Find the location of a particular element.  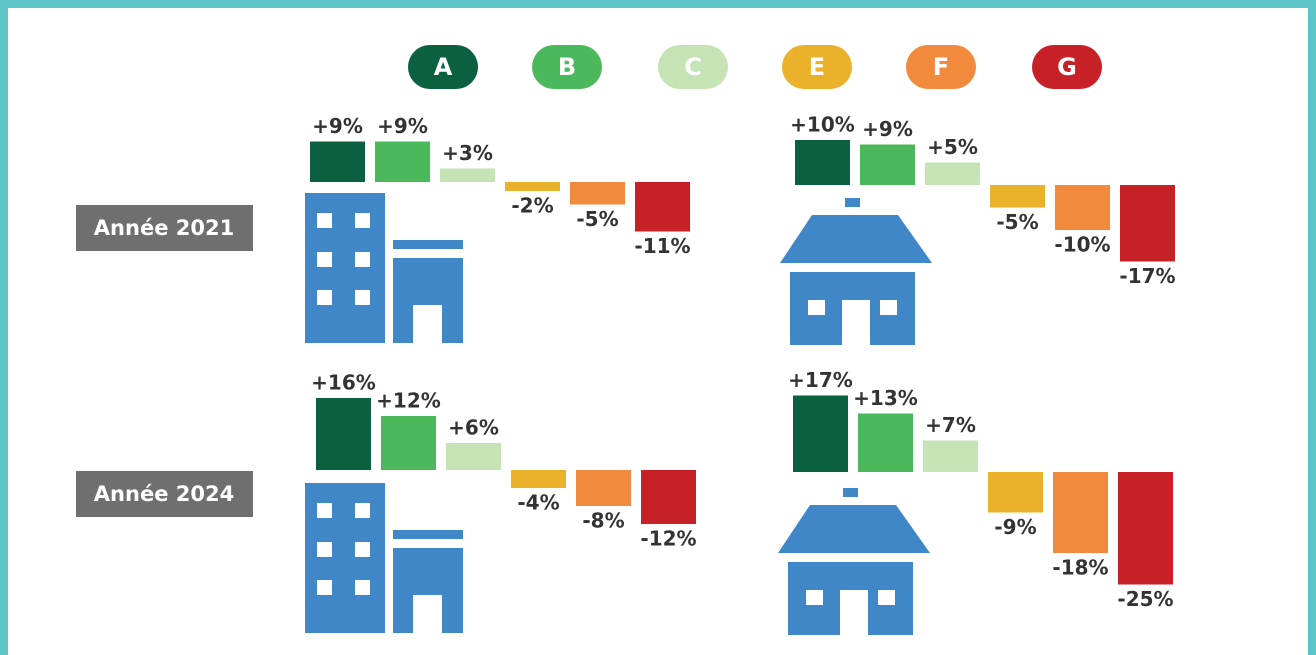

row-label: Année 2021 is located at coordinates (164, 228).